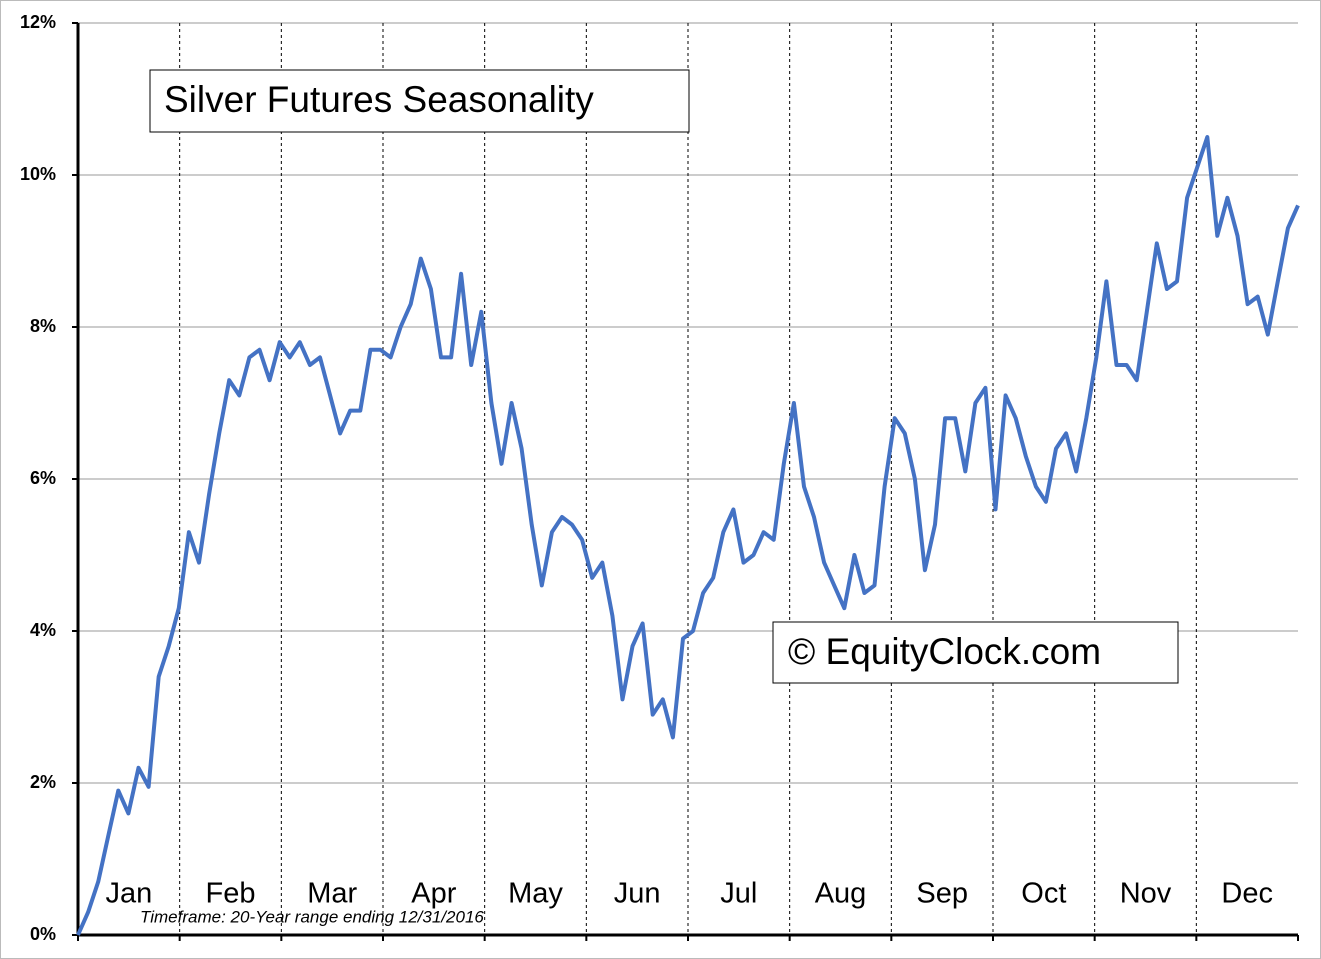 Image resolution: width=1321 pixels, height=959 pixels. What do you see at coordinates (43, 630) in the screenshot?
I see `y-tick-label: 4%` at bounding box center [43, 630].